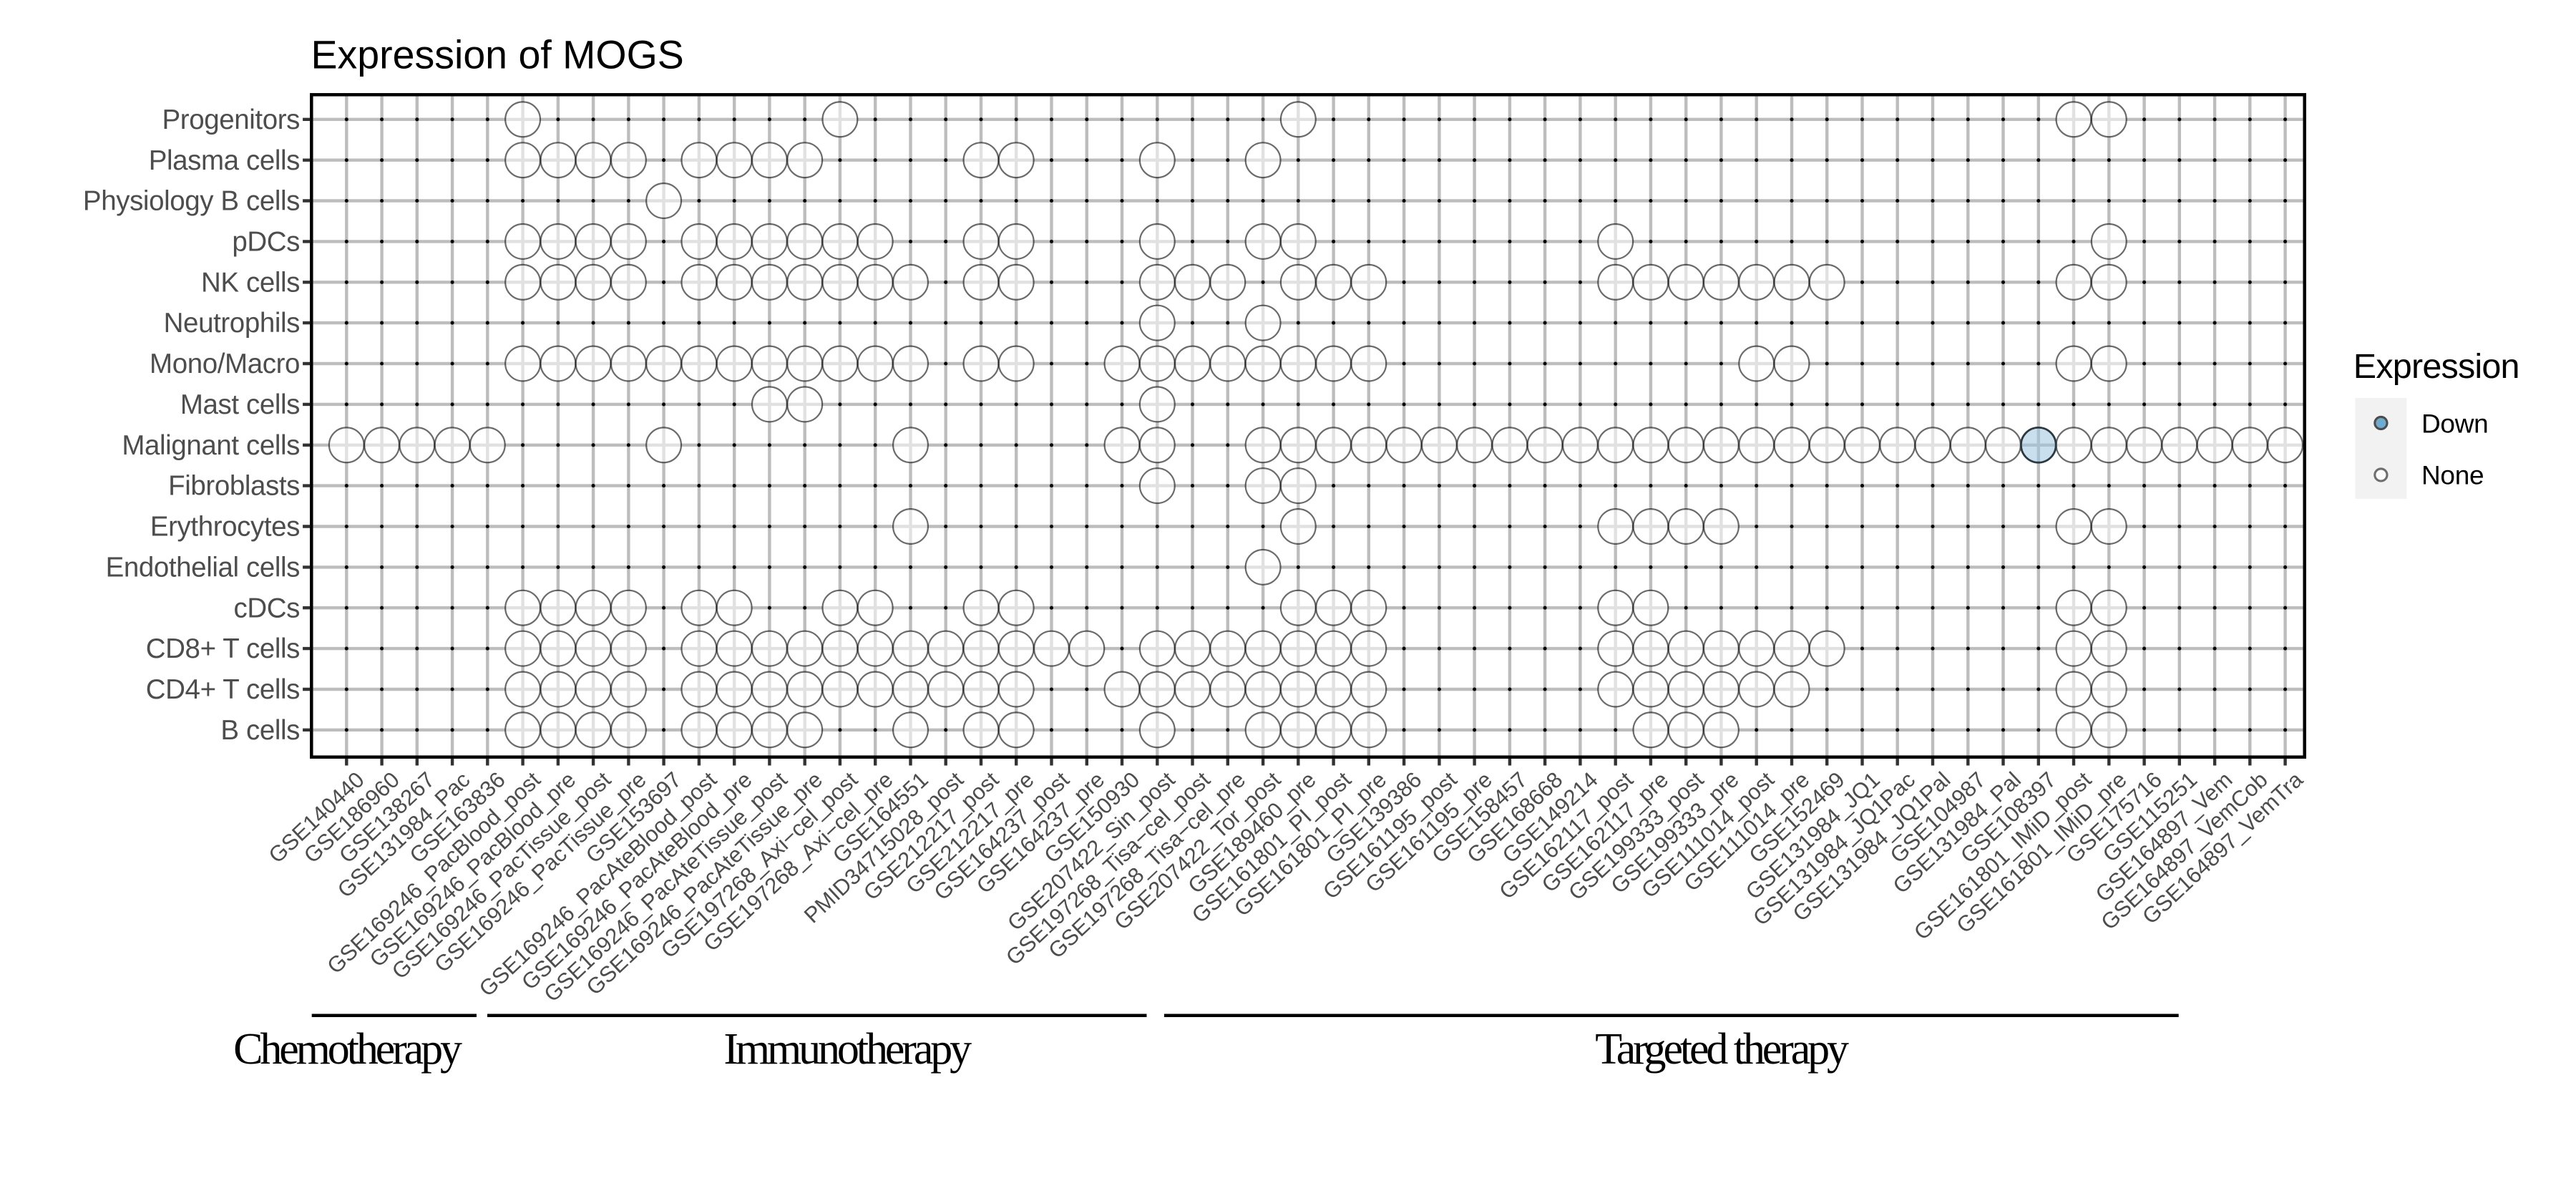 This screenshot has height=1181, width=2576. What do you see at coordinates (232, 323) in the screenshot?
I see `svg-text: Neutrophils` at bounding box center [232, 323].